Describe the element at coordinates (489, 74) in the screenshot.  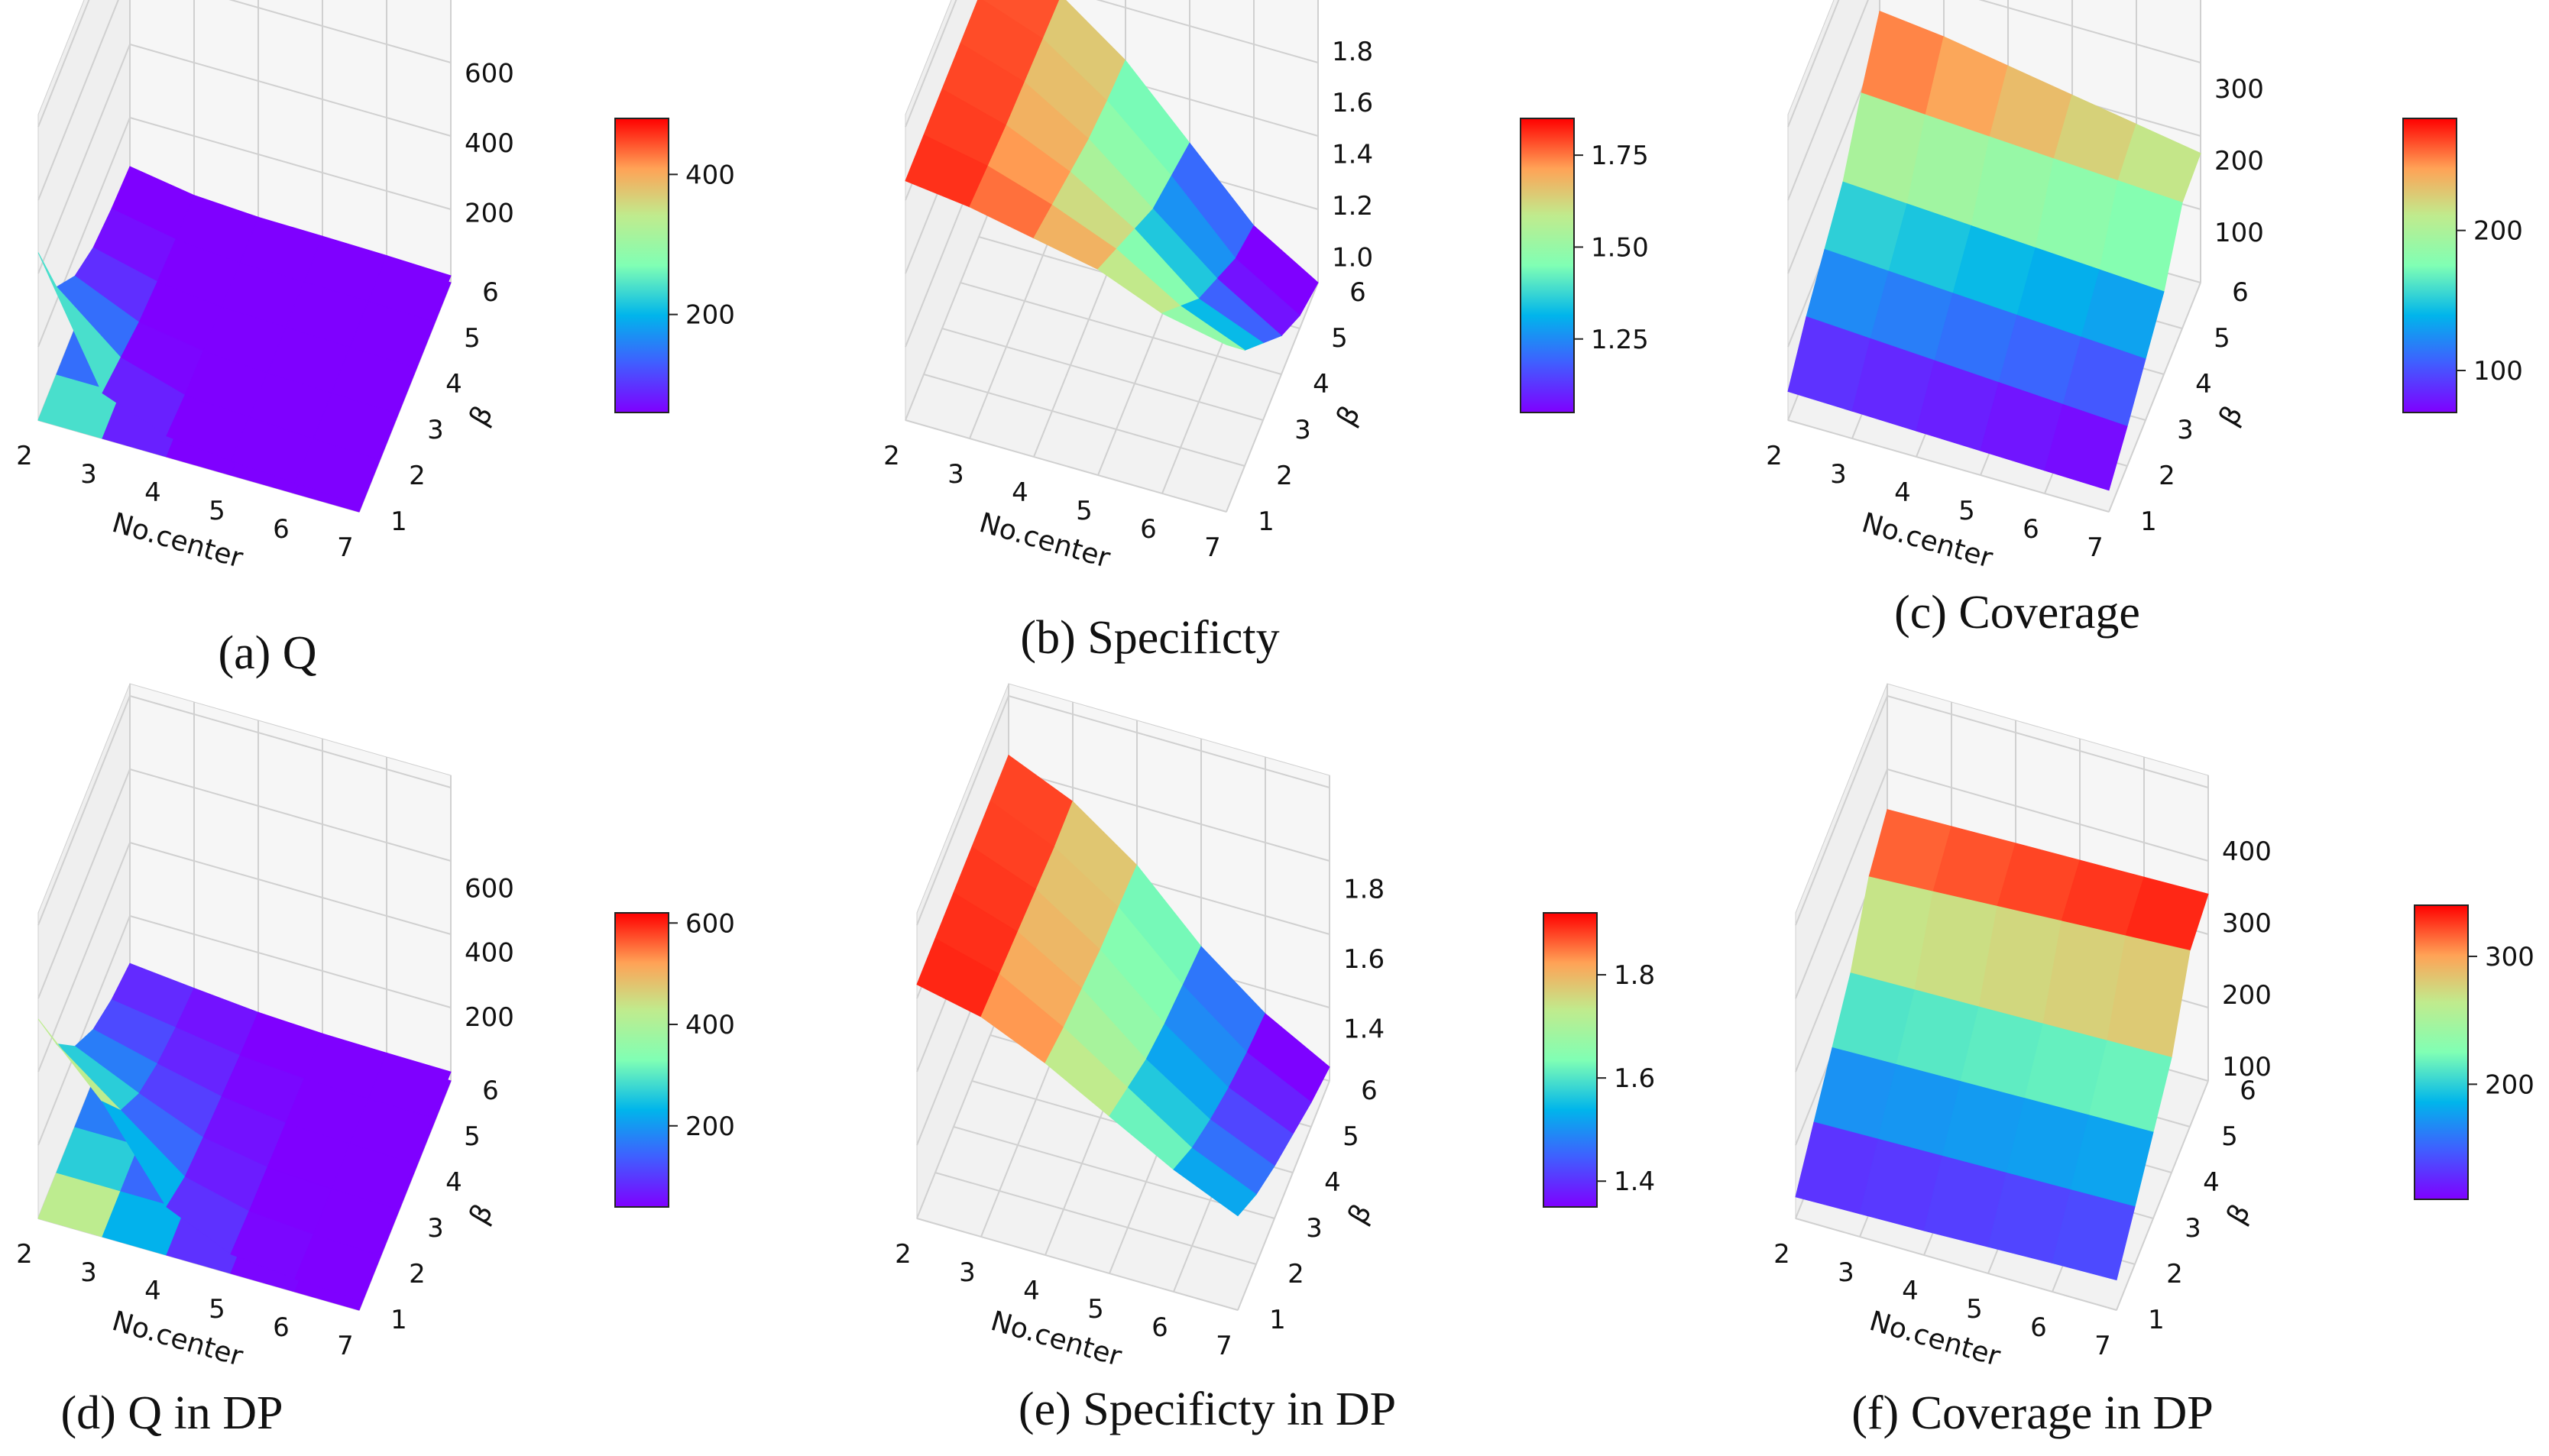
I see `z-tick-label: 600` at that location.